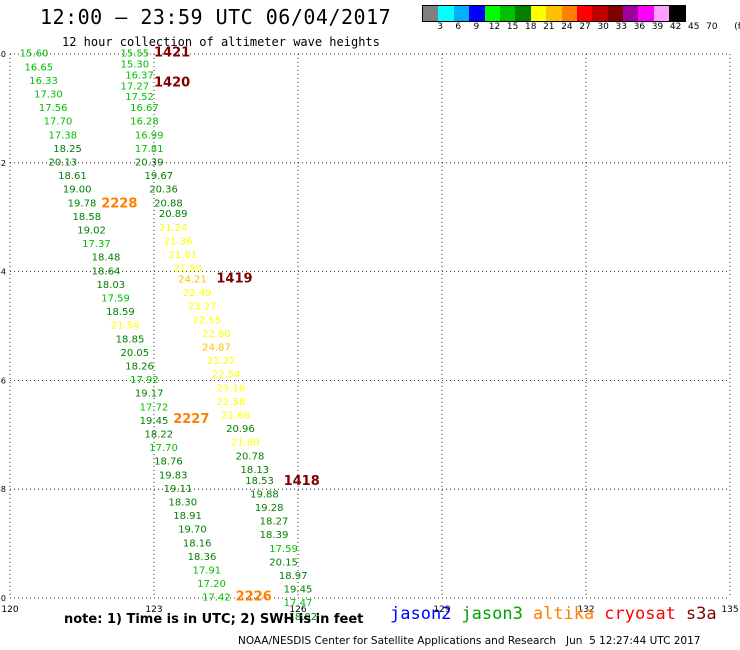 This screenshot has height=650, width=740. Describe the element at coordinates (110, 285) in the screenshot. I see `swh-value-label: 18.03` at that location.